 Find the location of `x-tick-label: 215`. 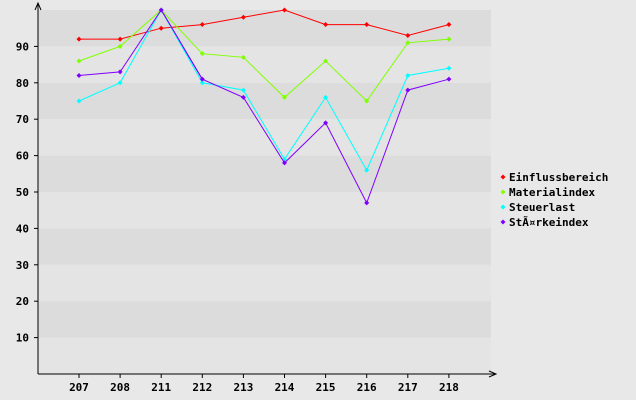

x-tick-label: 215 is located at coordinates (326, 387).